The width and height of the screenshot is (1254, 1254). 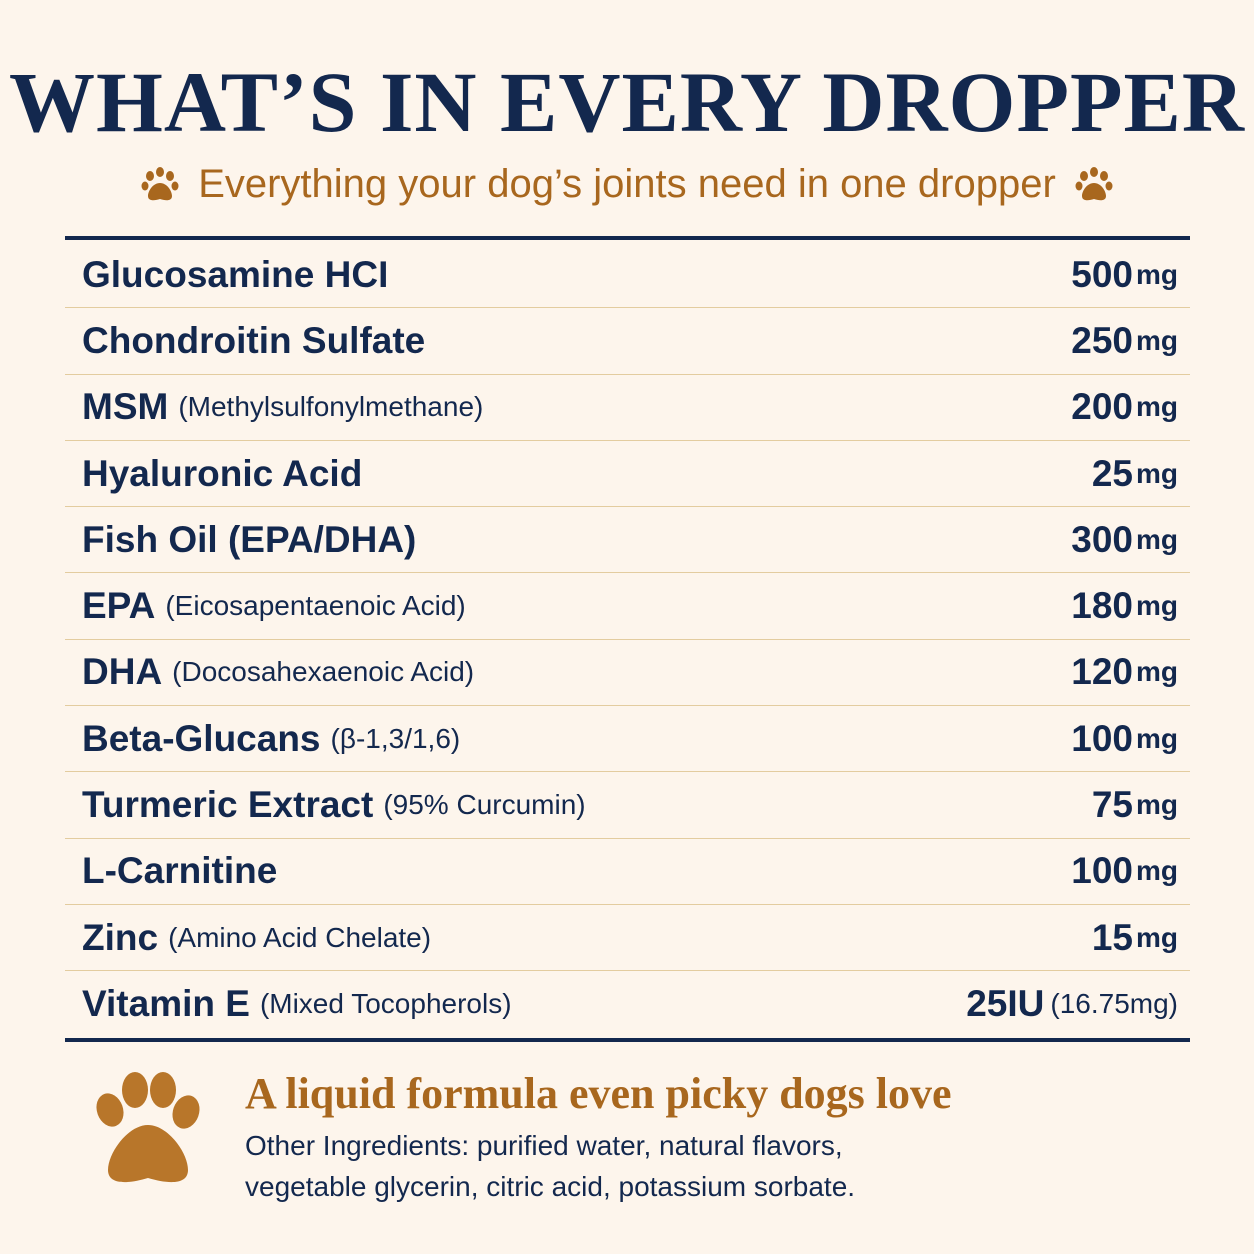 What do you see at coordinates (627, 872) in the screenshot?
I see `ingredient-row: L-Carnitine 100 mg` at bounding box center [627, 872].